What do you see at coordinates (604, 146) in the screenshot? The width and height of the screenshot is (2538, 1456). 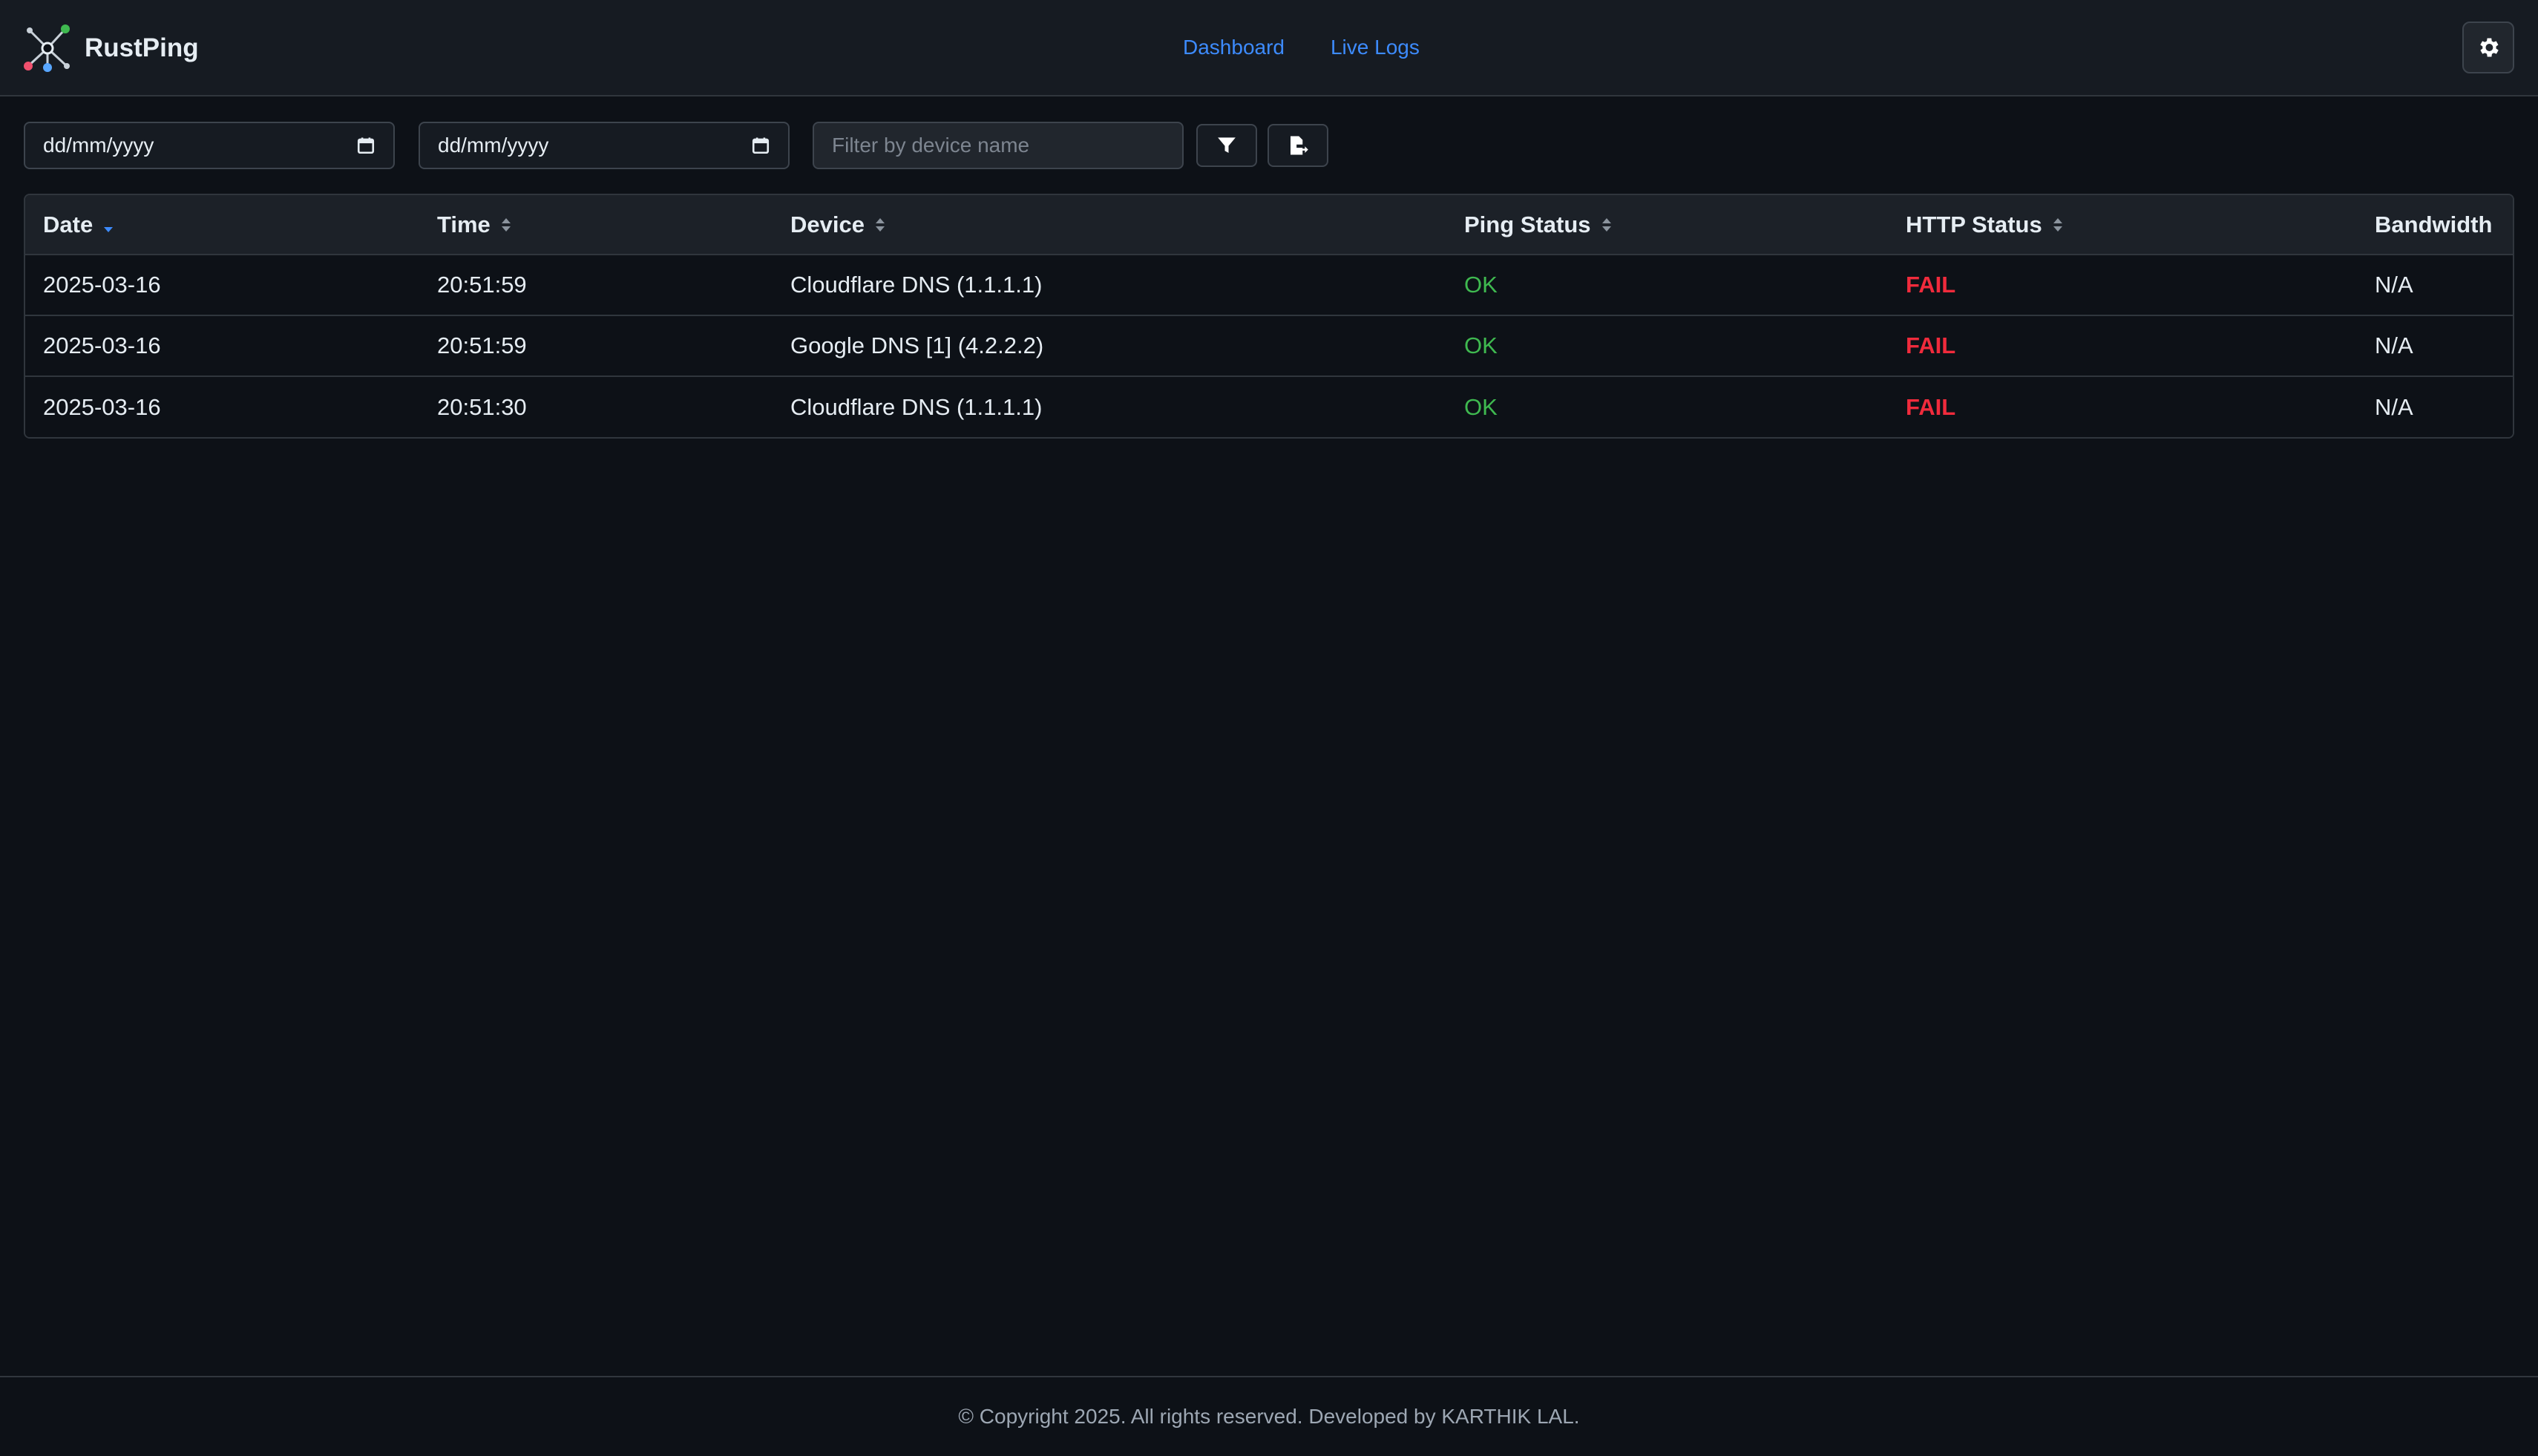 I see `end-date-input: dd/mm/yyyy` at bounding box center [604, 146].